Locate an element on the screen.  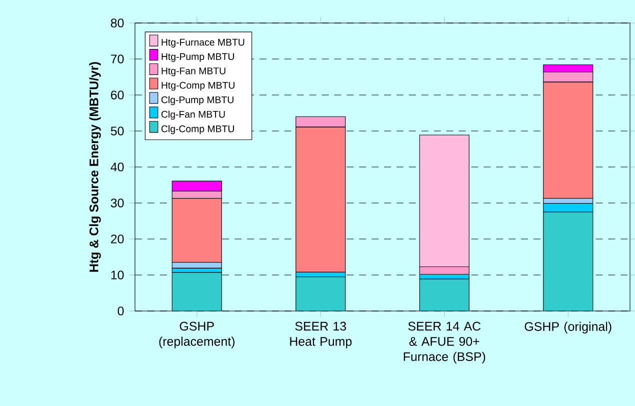
legend-label: Htg-Pump MBTU is located at coordinates (198, 57).